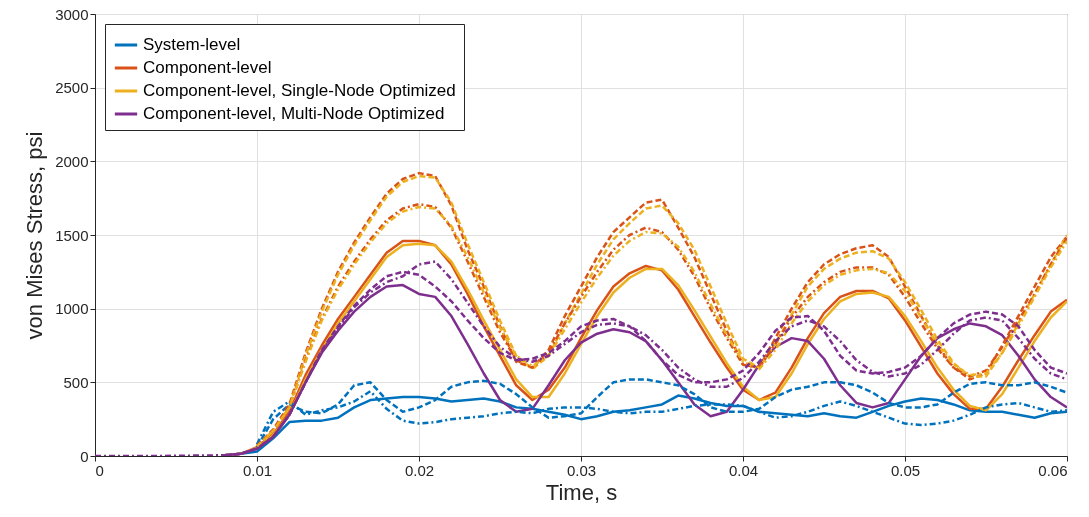 The width and height of the screenshot is (1089, 517). I want to click on x-tick-label: 0.05, so click(905, 470).